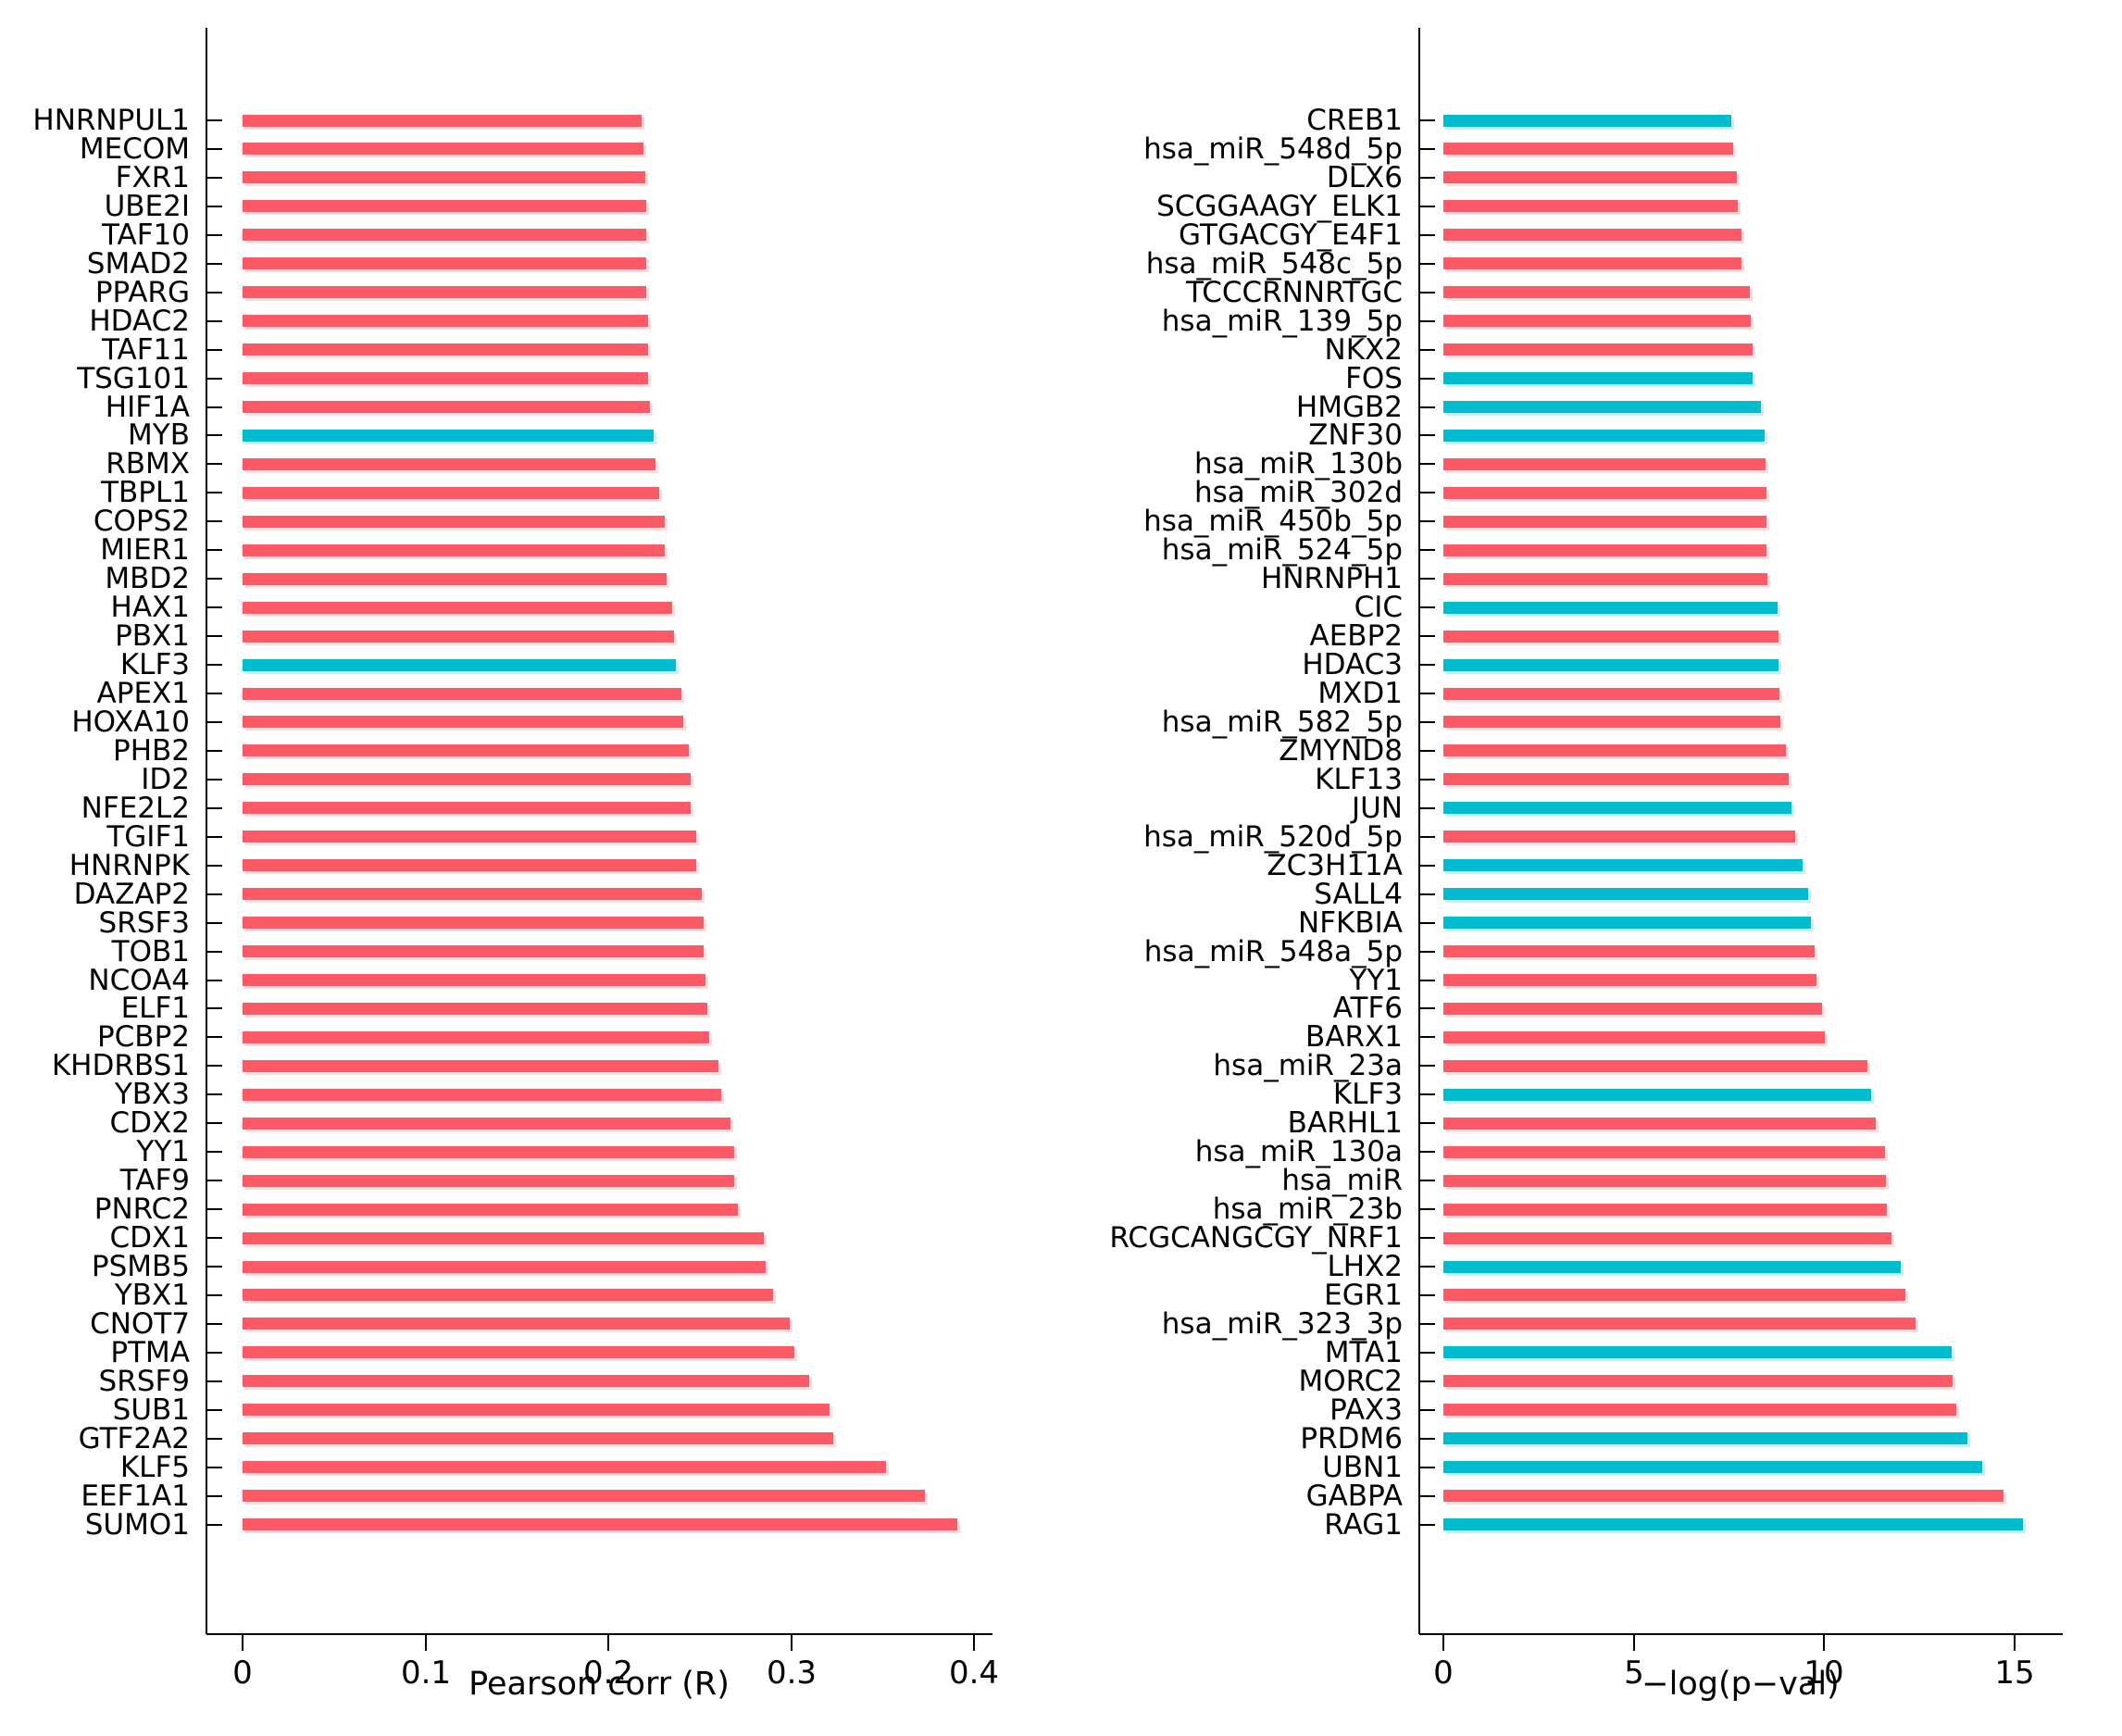 This screenshot has width=2122, height=1736. What do you see at coordinates (1363, 1525) in the screenshot?
I see `row-label: RAG1` at bounding box center [1363, 1525].